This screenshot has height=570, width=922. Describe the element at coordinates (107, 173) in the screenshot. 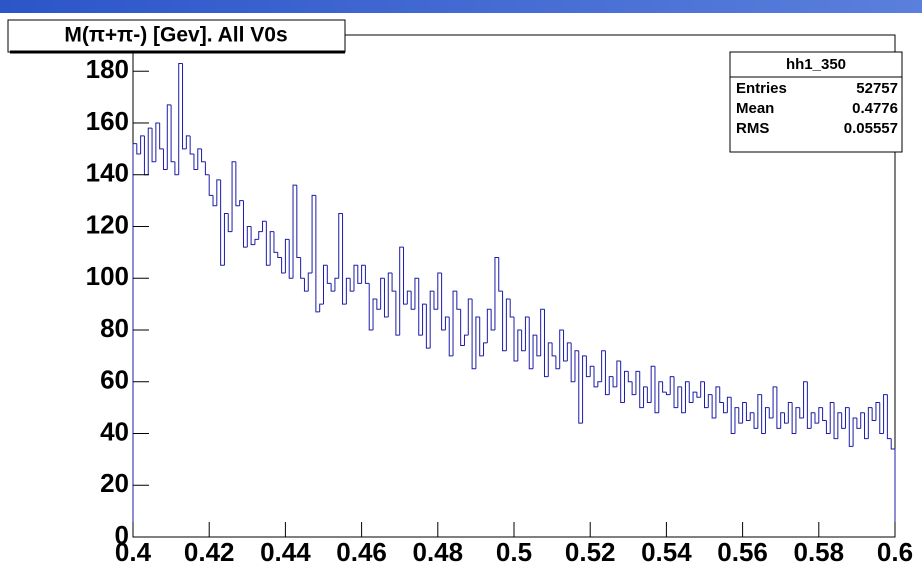

I see `y-tick-label: 140` at that location.